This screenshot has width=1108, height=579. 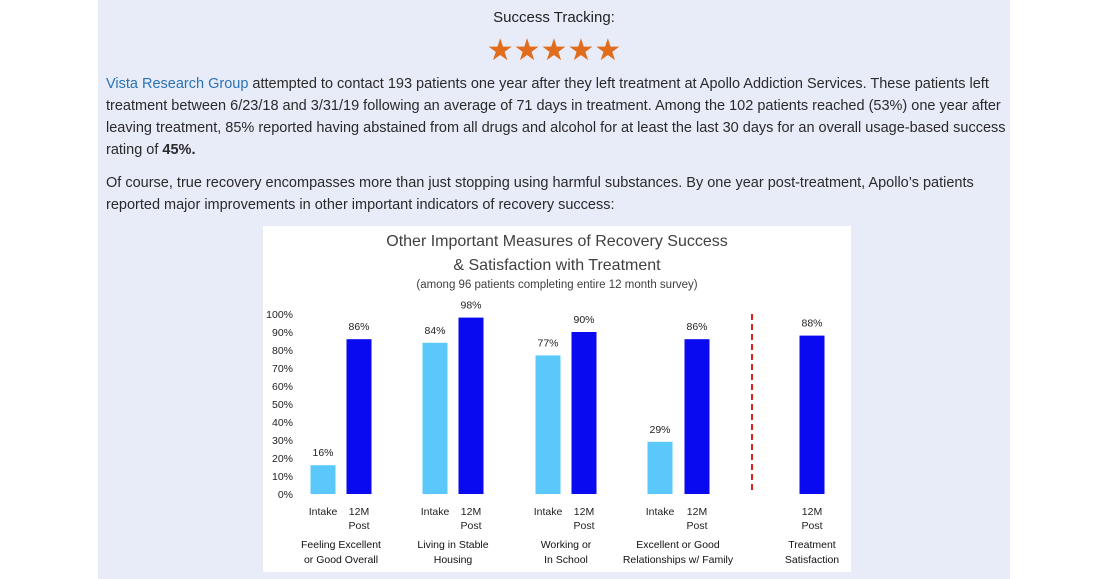 I want to click on y-tick-label: 50%, so click(x=282, y=405).